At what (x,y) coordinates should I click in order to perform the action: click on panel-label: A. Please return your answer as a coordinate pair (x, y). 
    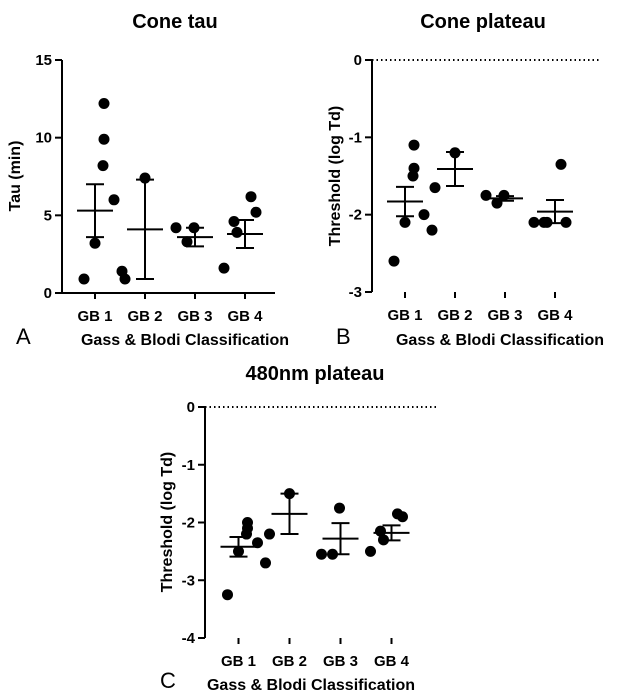
    Looking at the image, I should click on (23, 336).